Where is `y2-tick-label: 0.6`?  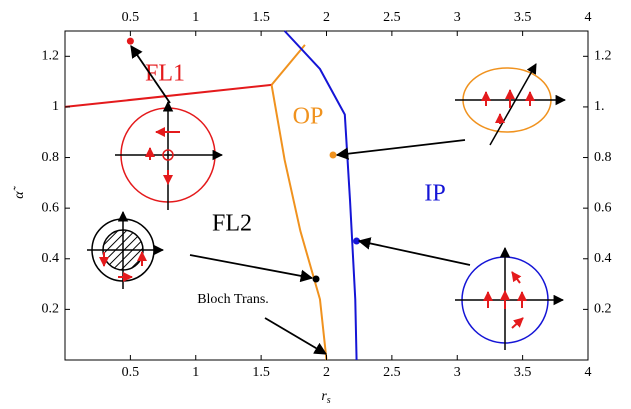
y2-tick-label: 0.6 is located at coordinates (603, 207).